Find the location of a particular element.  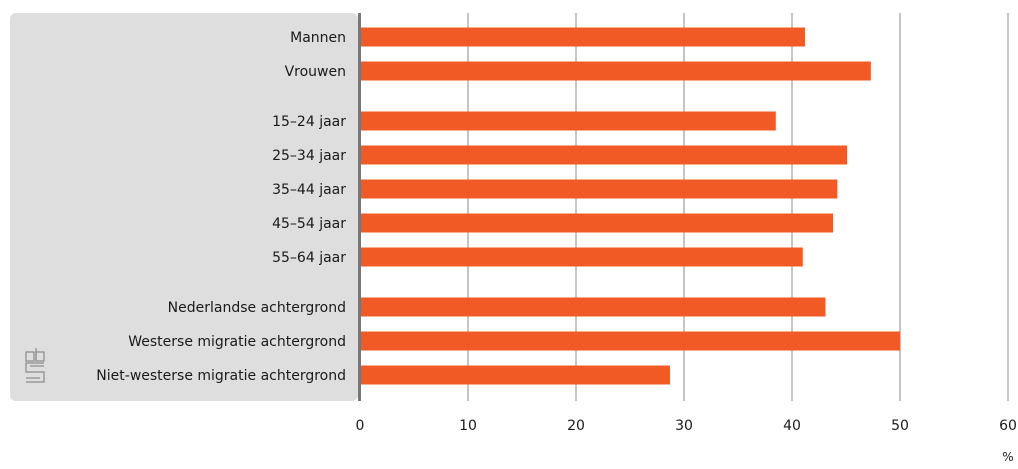

x-tick-label: 30 is located at coordinates (684, 426).